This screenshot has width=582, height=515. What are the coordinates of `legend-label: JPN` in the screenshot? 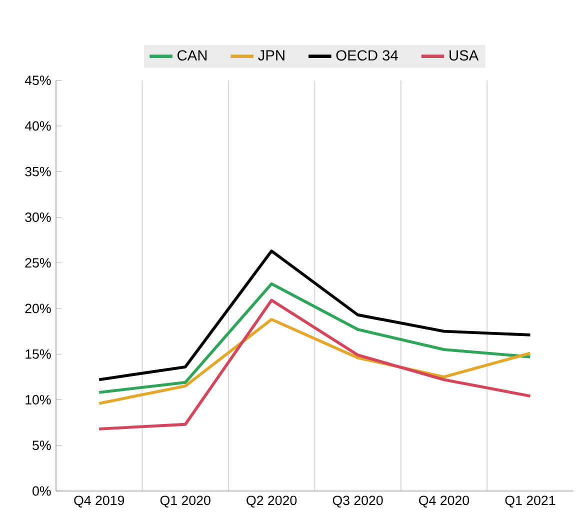 It's located at (271, 55).